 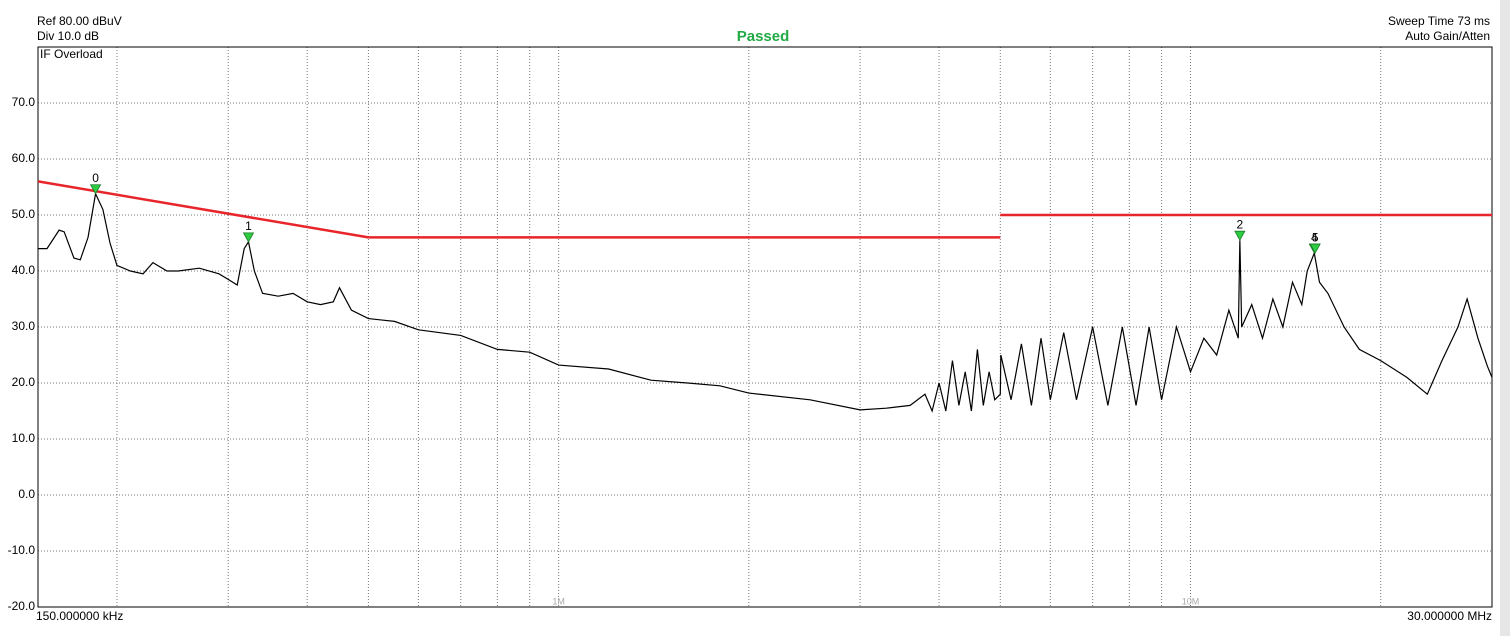 I want to click on limit-line, so click(x=203, y=209).